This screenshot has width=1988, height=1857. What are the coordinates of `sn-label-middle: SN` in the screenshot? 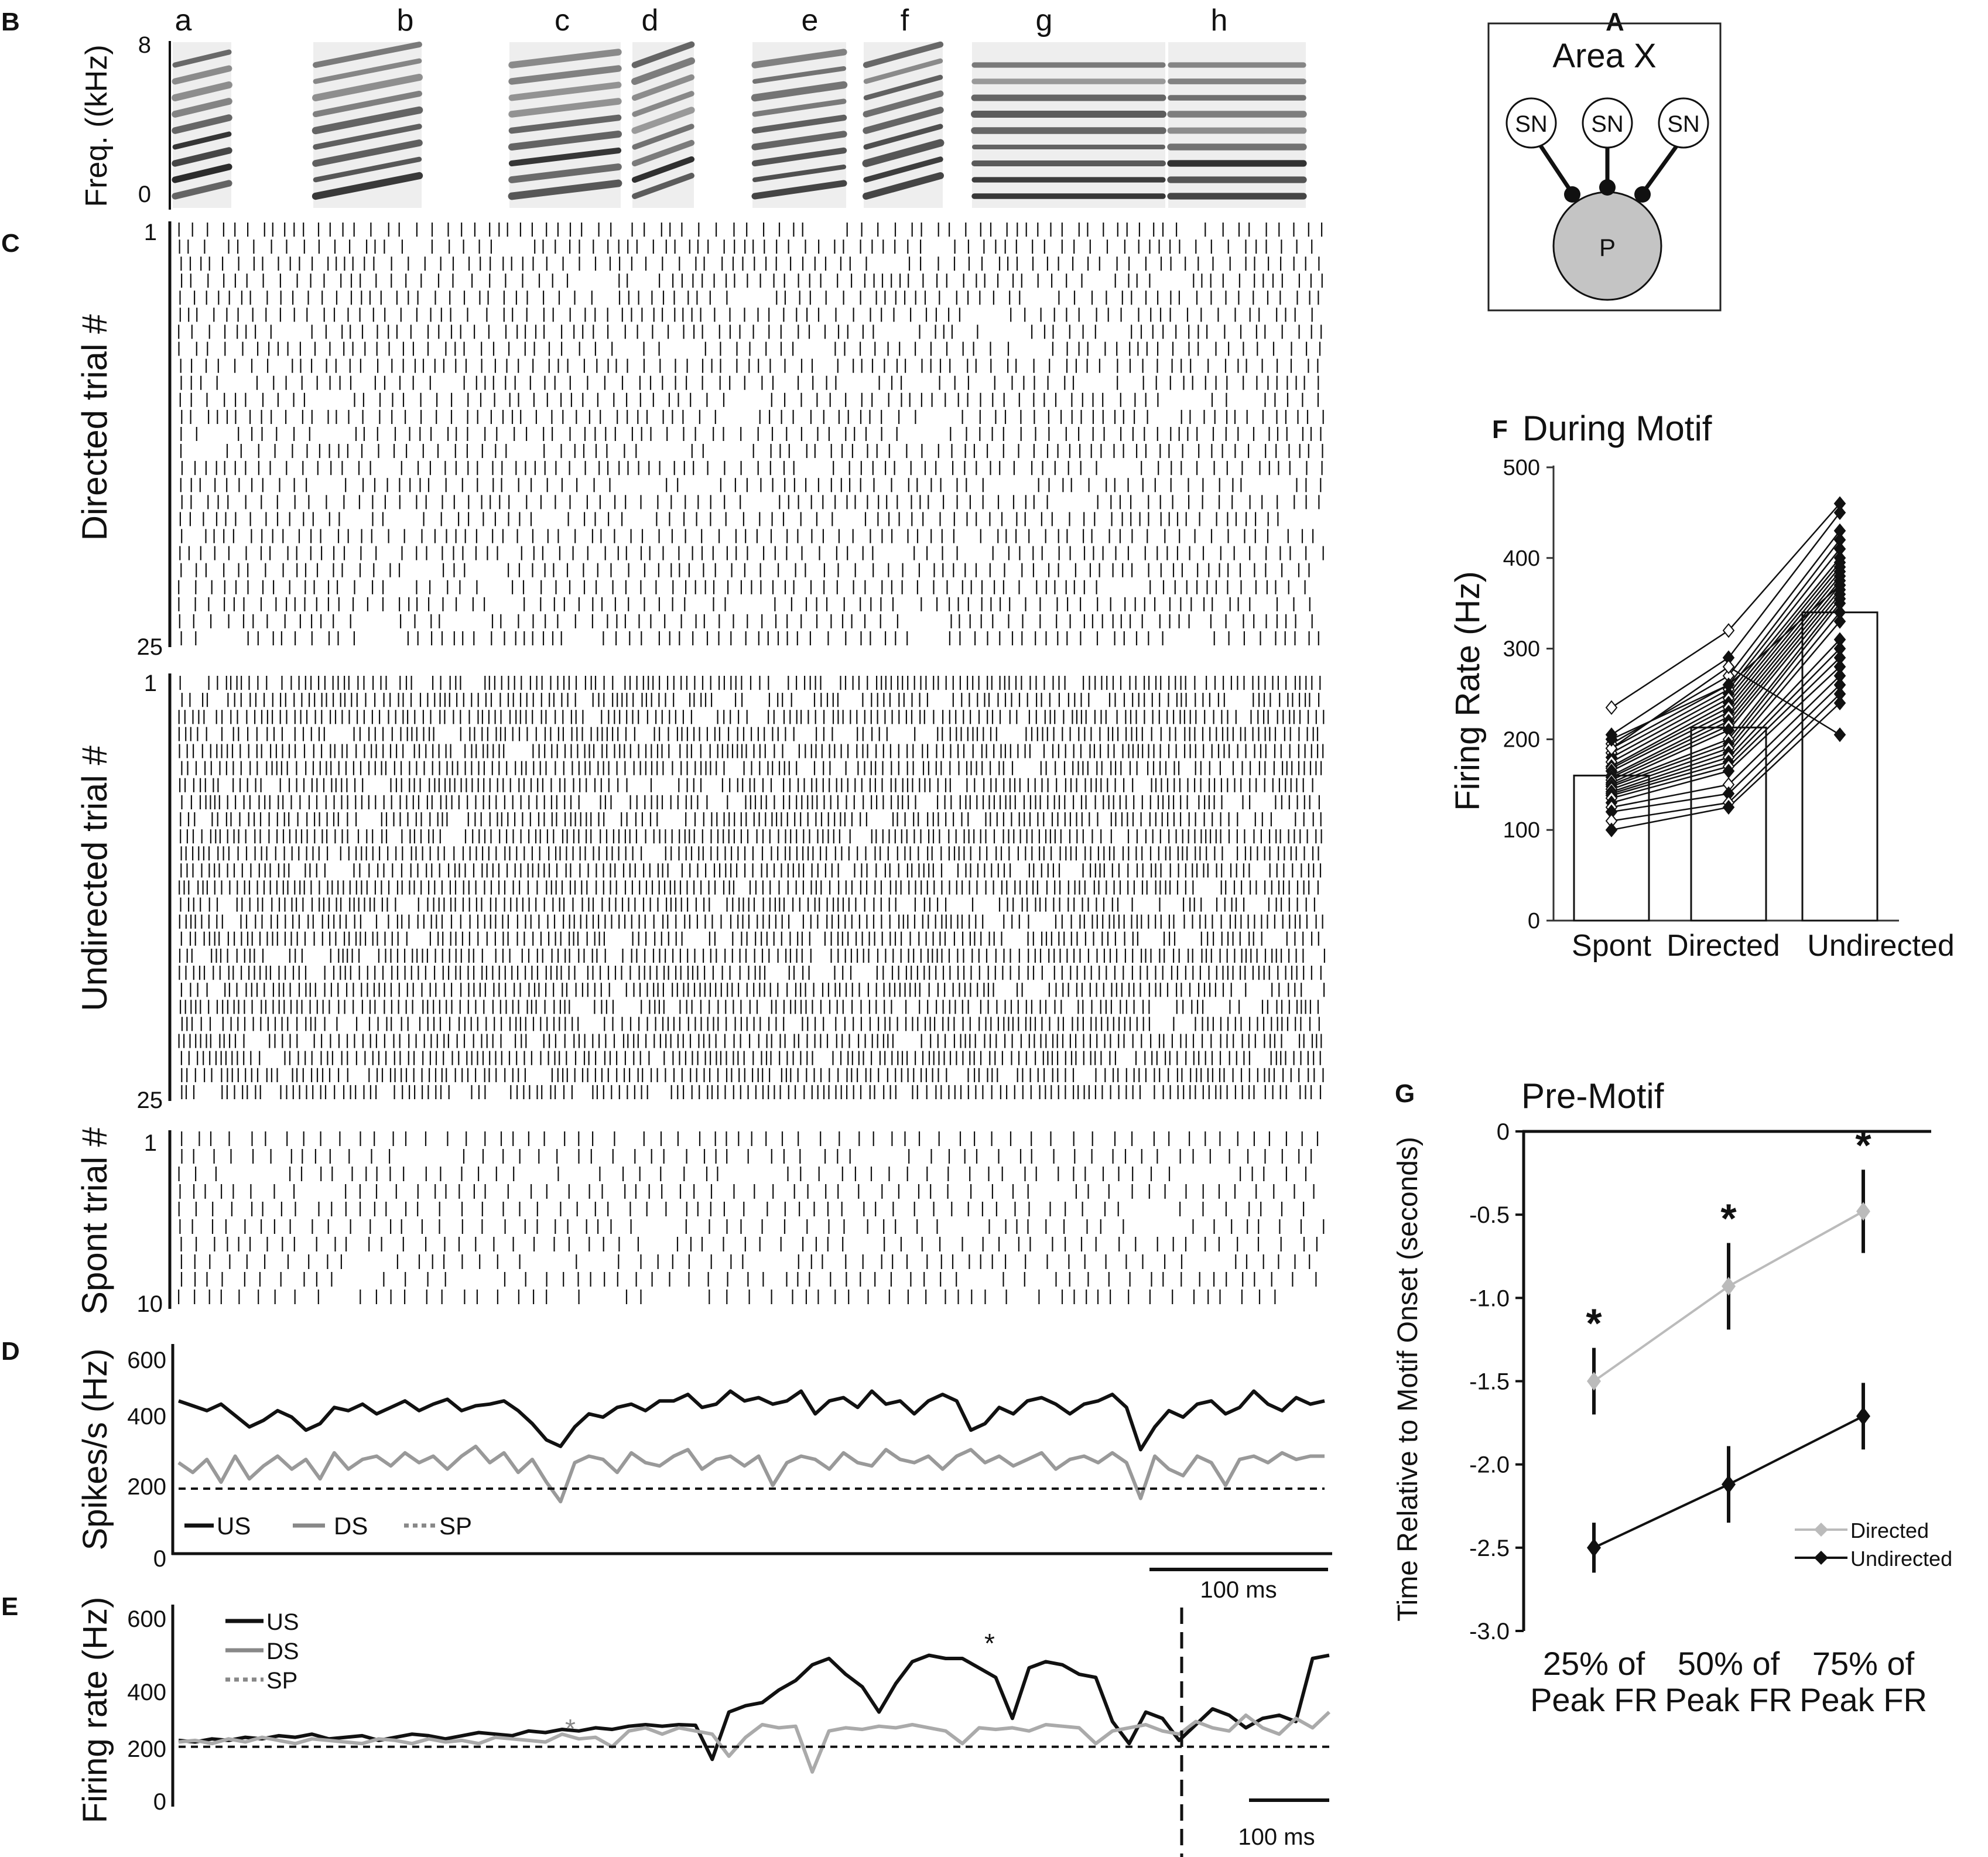 It's located at (1607, 124).